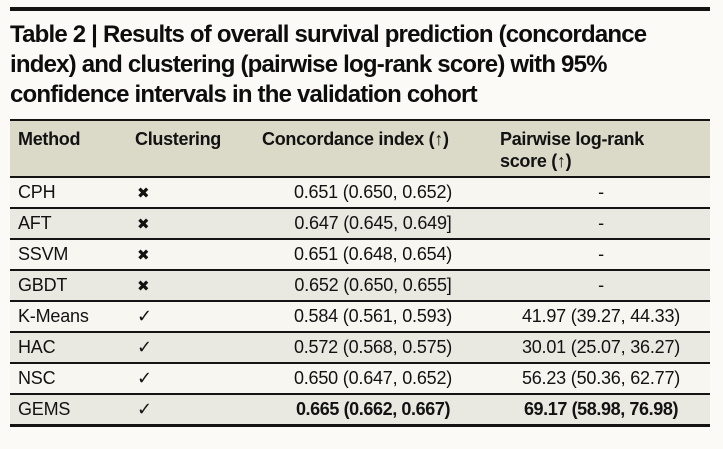  What do you see at coordinates (373, 347) in the screenshot?
I see `concordance-cell: 0.572 (0.568, 0.575)` at bounding box center [373, 347].